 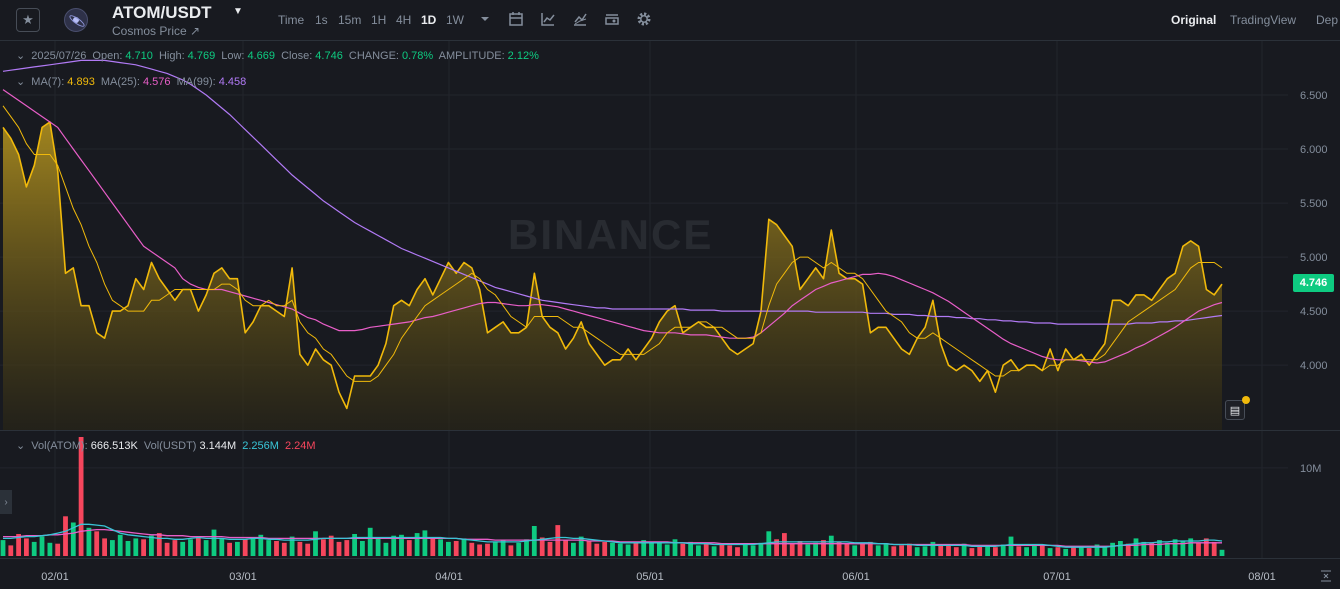 I want to click on drawing-tools-icon, so click(x=580, y=19).